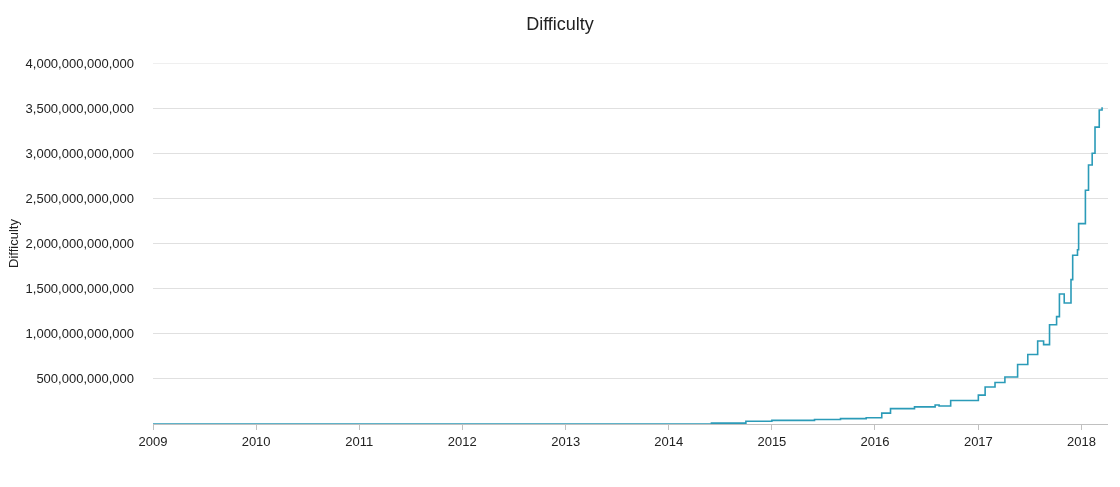  I want to click on y-tick-label: 500,000,000,000, so click(85, 379).